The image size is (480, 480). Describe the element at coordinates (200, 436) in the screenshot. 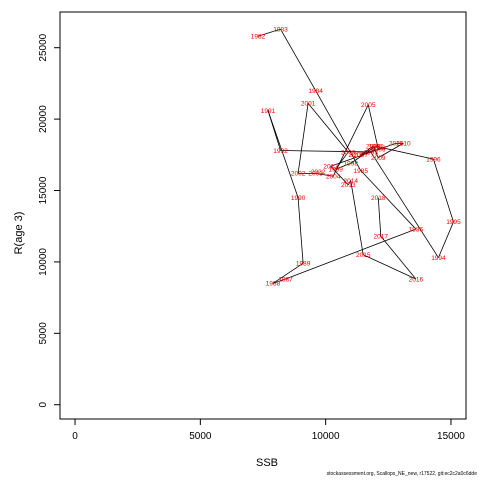

I see `x-tick-label: 5000` at that location.